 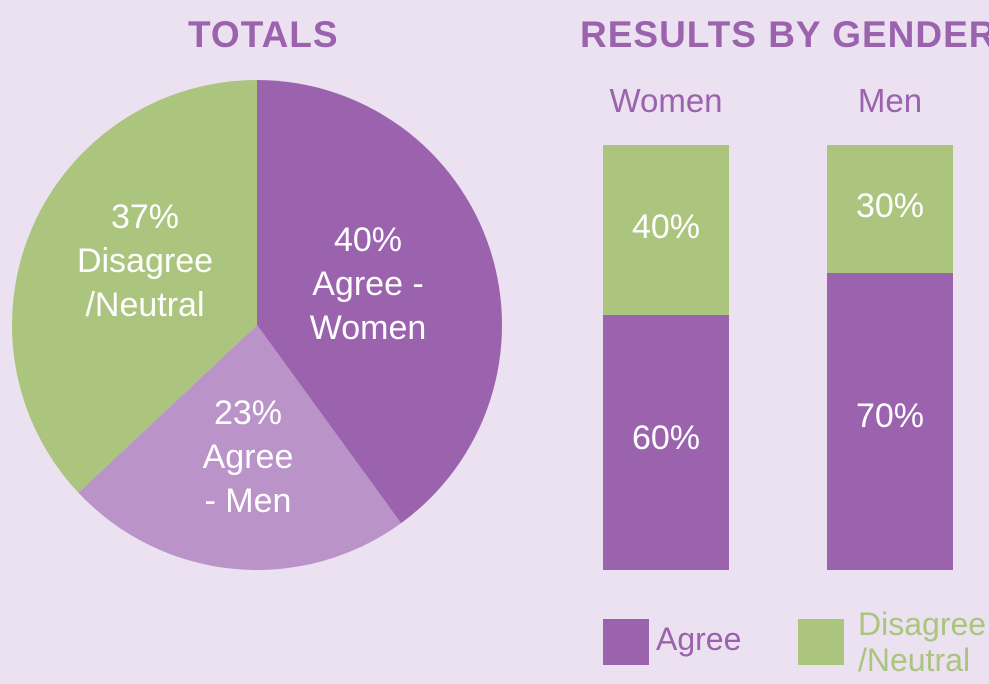 What do you see at coordinates (368, 240) in the screenshot?
I see `pie-slice-percent: 40%` at bounding box center [368, 240].